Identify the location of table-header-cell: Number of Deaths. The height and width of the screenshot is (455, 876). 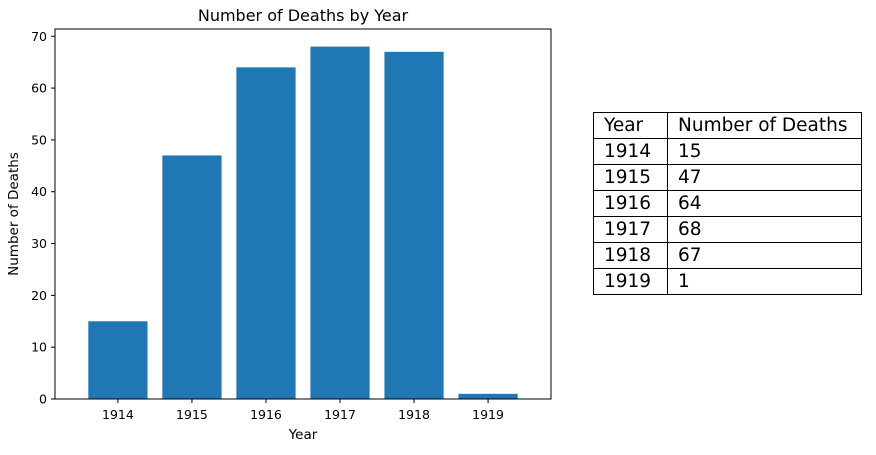
(764, 125).